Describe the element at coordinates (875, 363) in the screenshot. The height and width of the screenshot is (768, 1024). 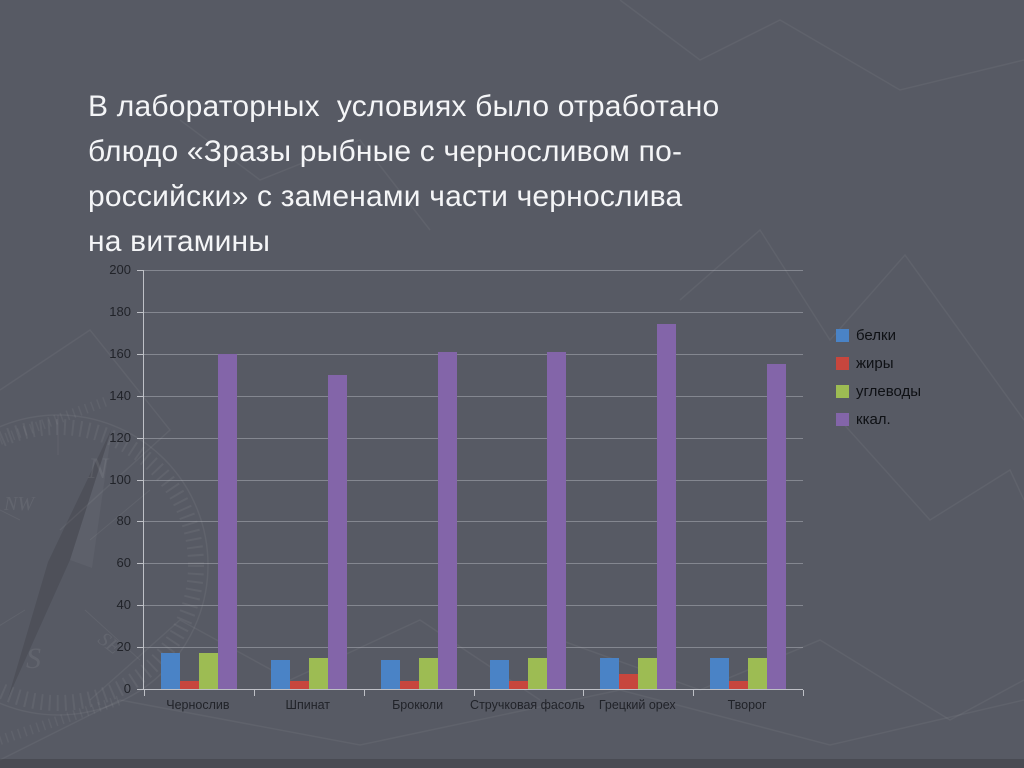
I see `legend-label: жиры` at that location.